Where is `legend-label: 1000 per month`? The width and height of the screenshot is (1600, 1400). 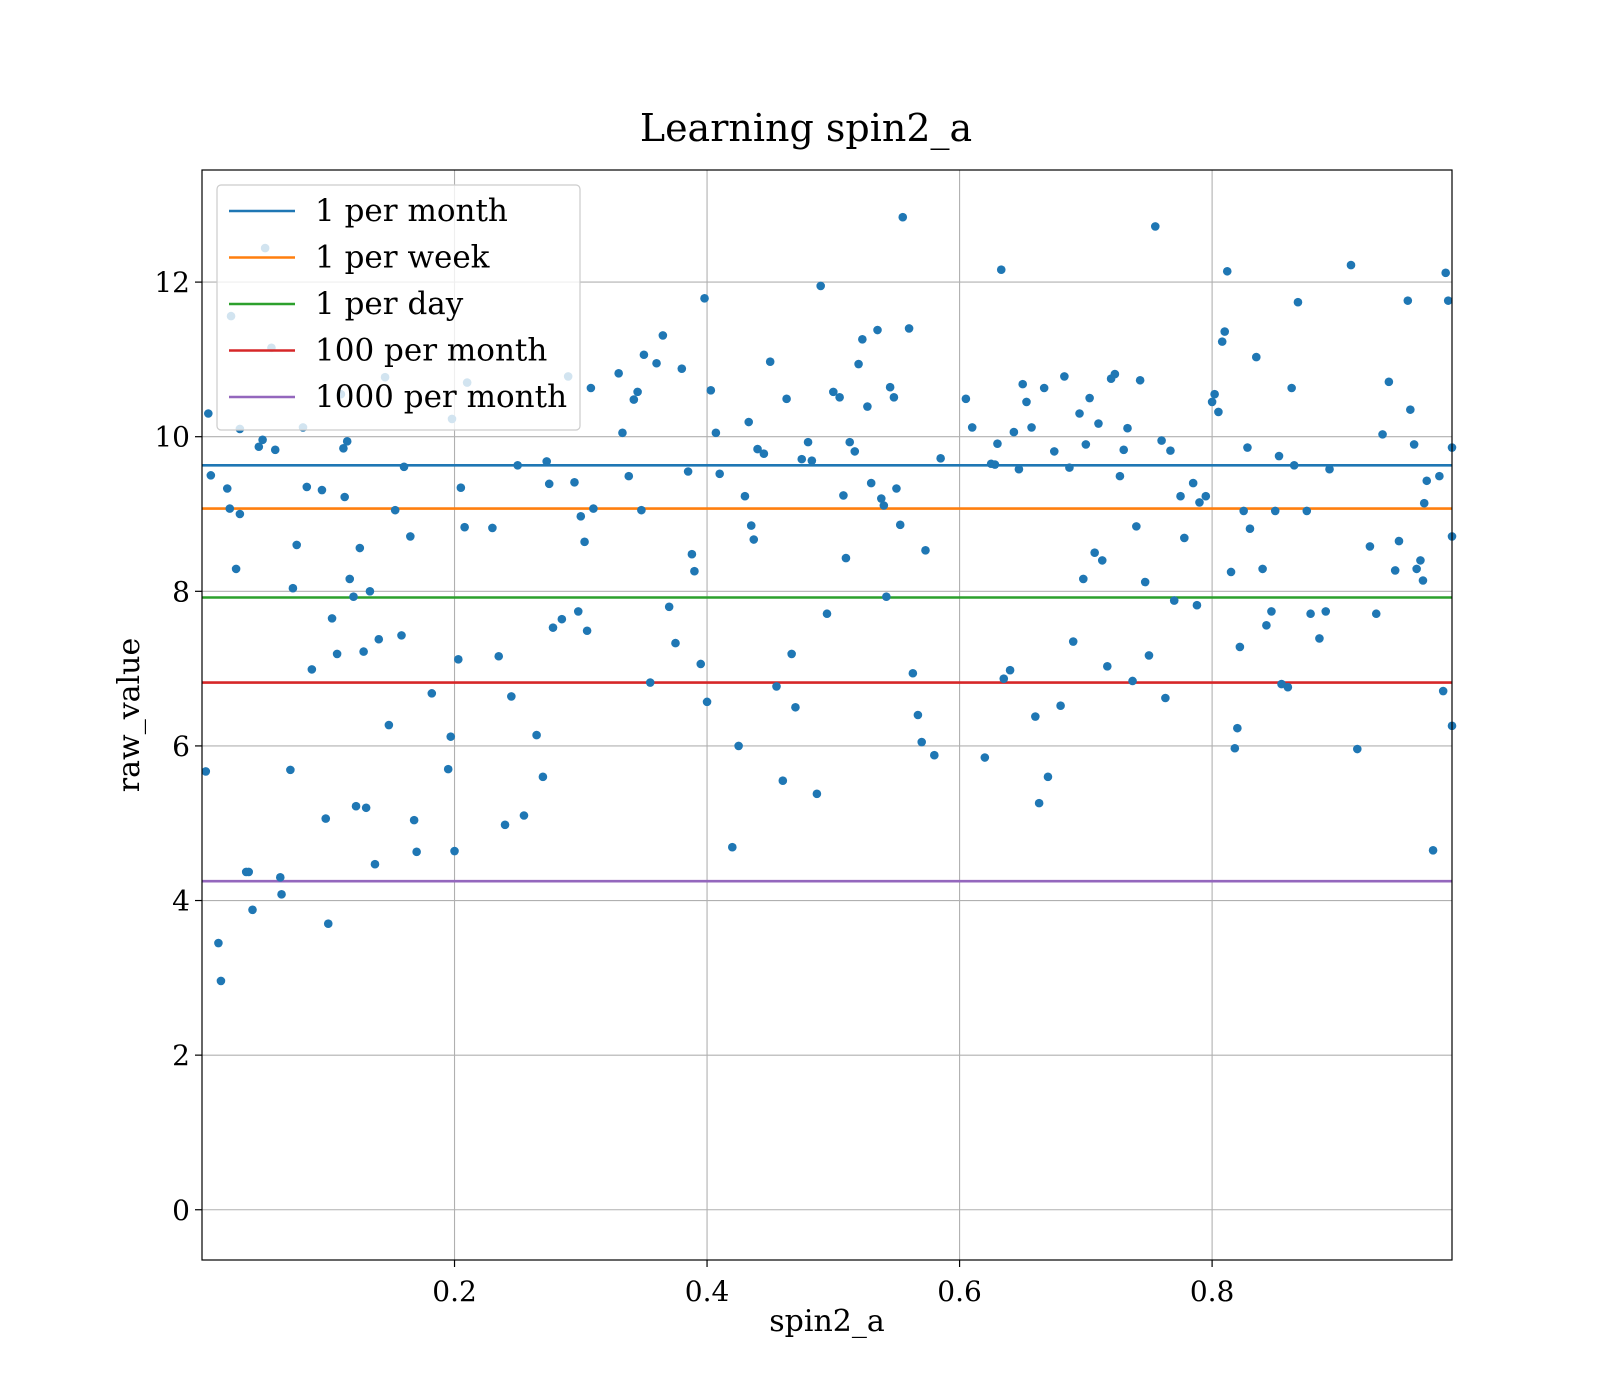
legend-label: 1000 per month is located at coordinates (441, 397).